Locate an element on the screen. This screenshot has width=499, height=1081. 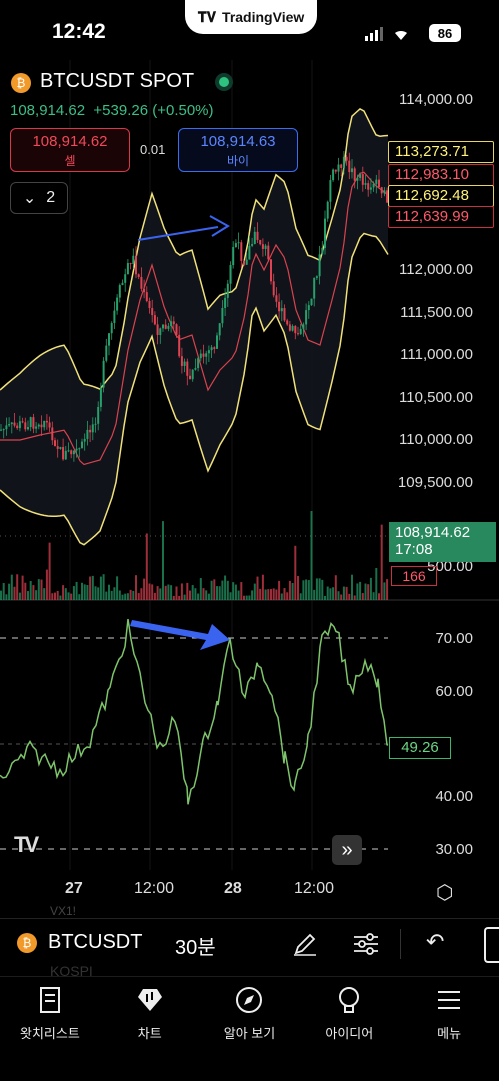
nav-menu: 메뉴 is located at coordinates (449, 1029).